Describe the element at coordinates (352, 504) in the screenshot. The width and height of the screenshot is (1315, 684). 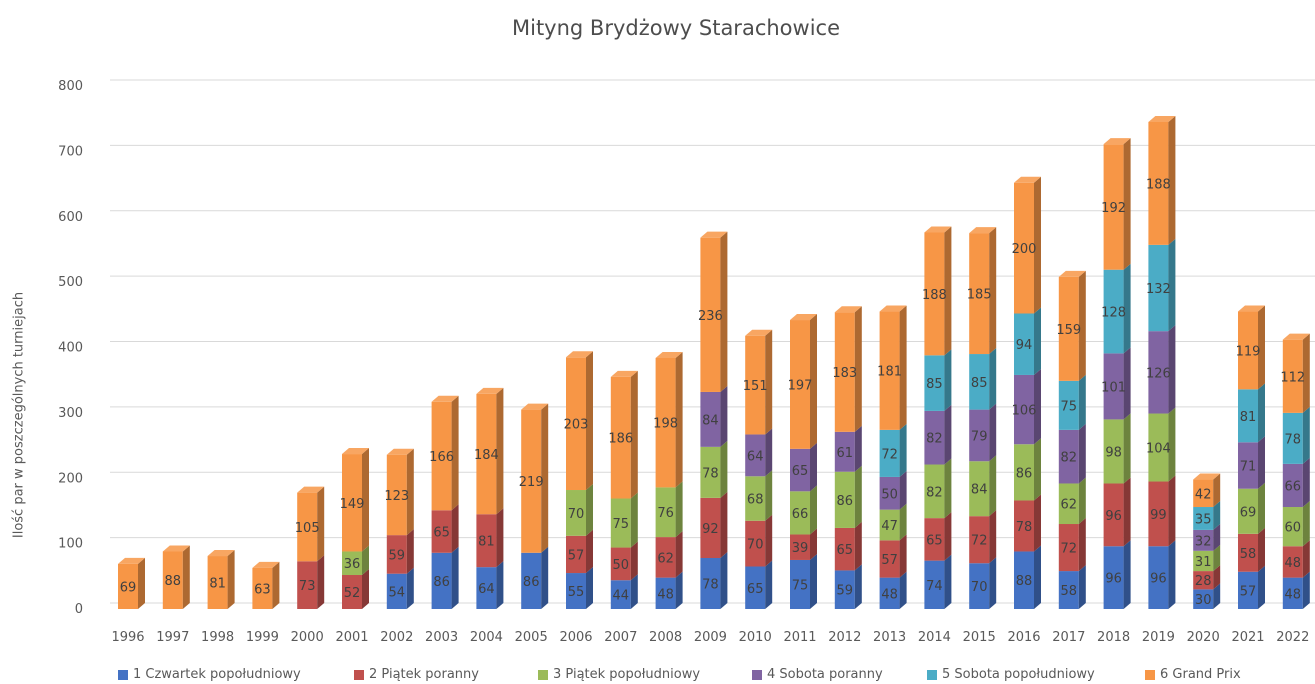
I see `data-label: 149` at that location.